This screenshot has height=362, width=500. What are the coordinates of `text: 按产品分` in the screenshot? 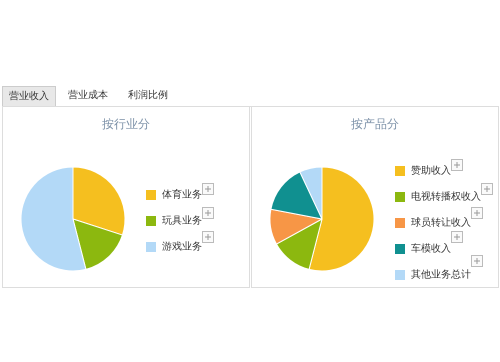 It's located at (375, 124).